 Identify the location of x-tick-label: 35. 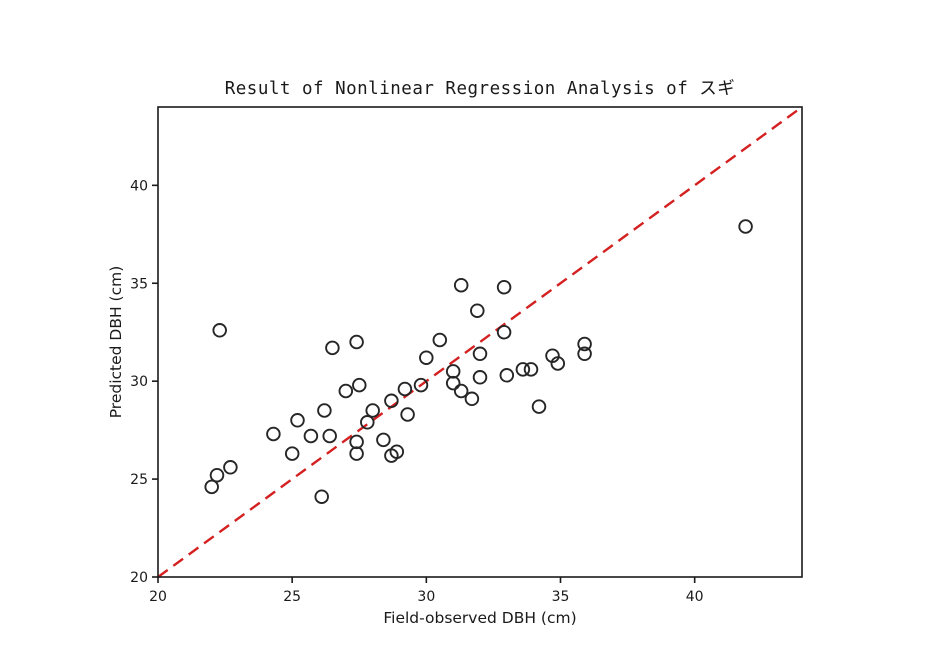
(561, 597).